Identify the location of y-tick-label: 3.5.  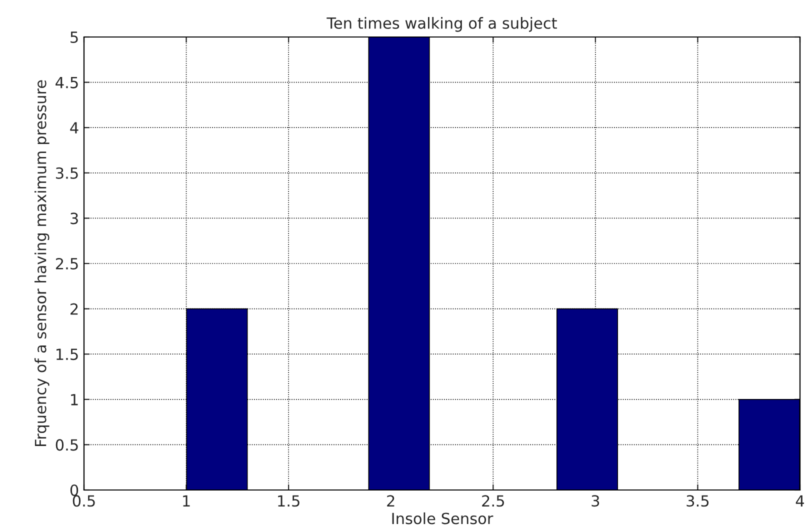
(67, 173).